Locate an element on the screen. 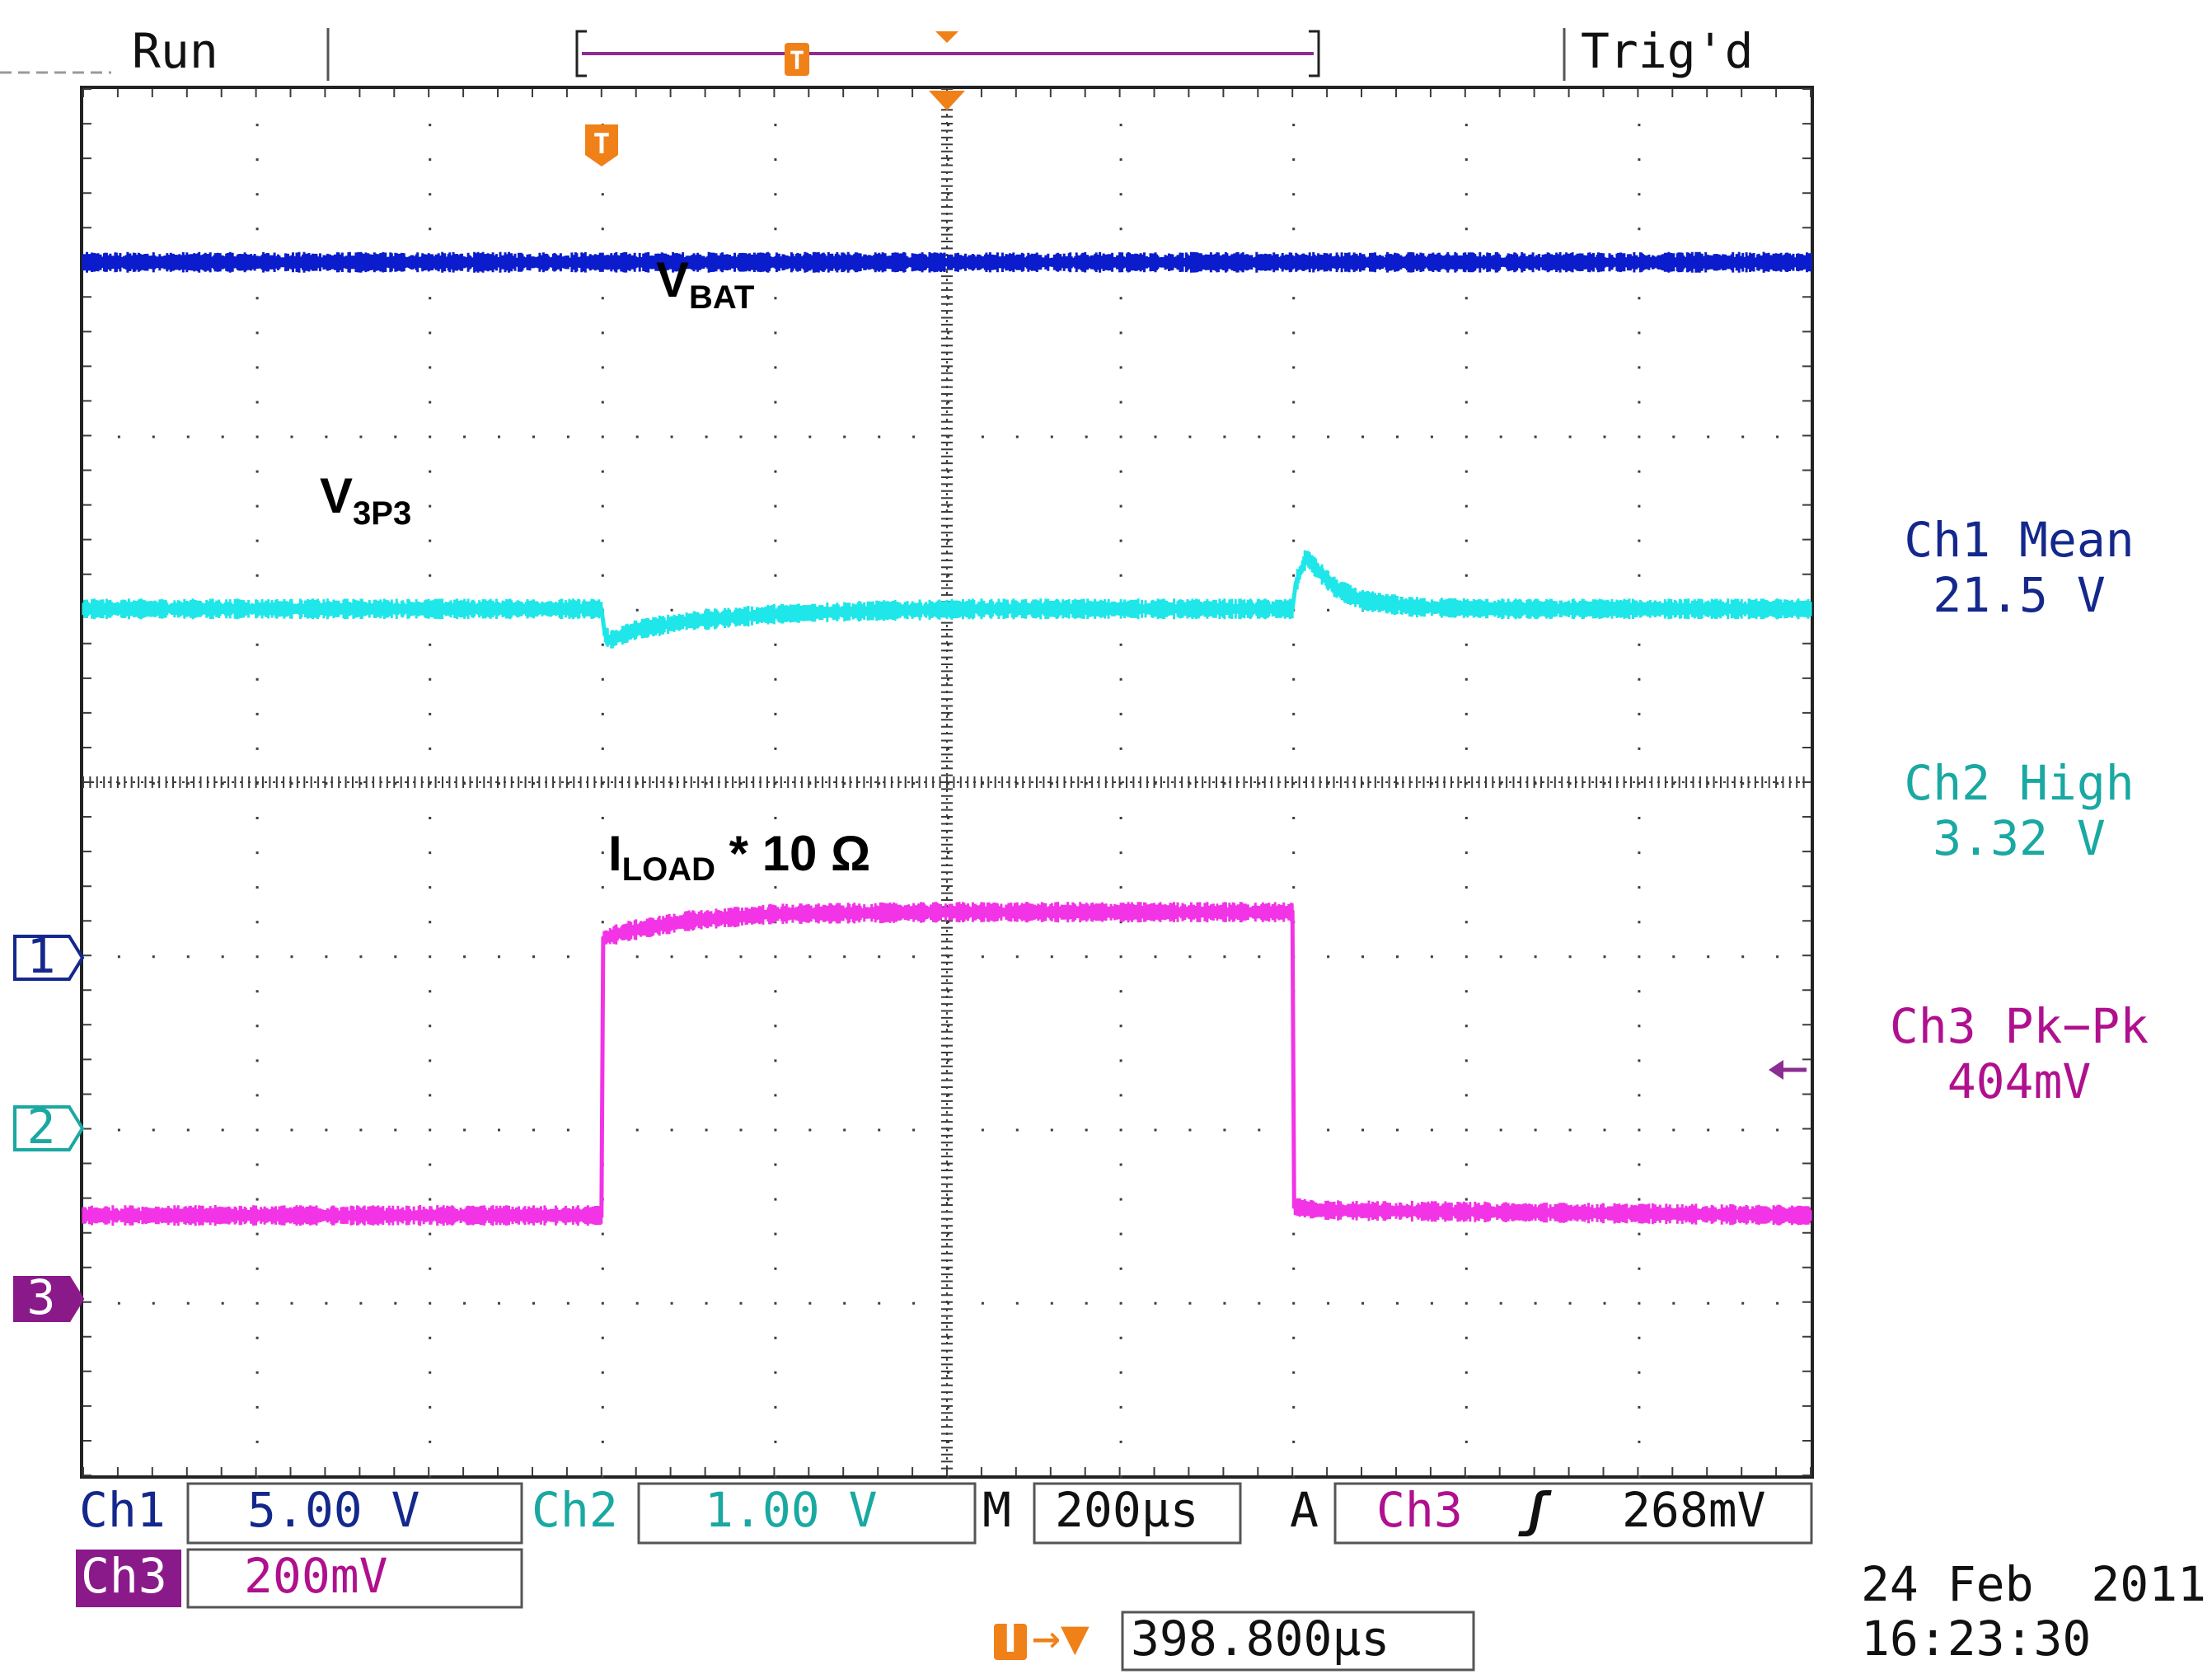 This screenshot has height=1674, width=2212. trigger-source: Ch3 is located at coordinates (1419, 1510).